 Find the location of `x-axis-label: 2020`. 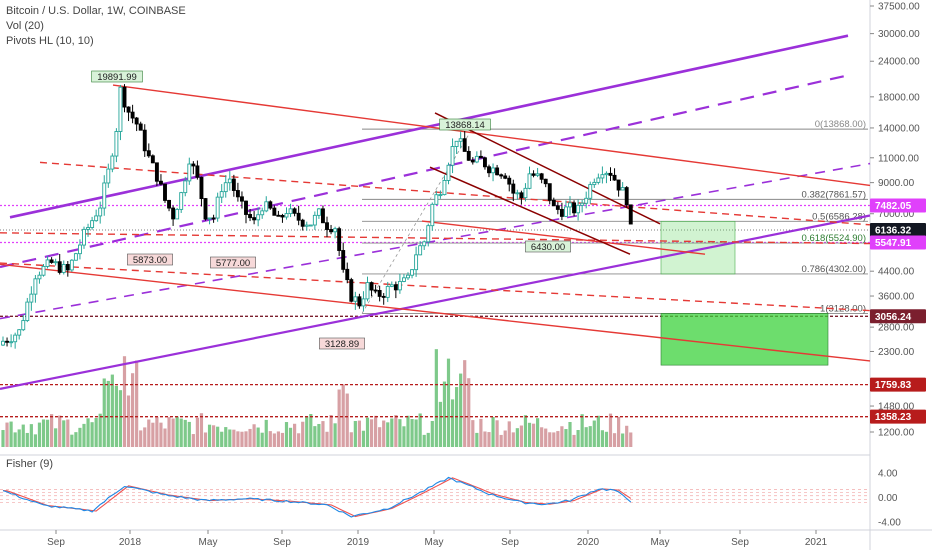

x-axis-label: 2020 is located at coordinates (588, 542).